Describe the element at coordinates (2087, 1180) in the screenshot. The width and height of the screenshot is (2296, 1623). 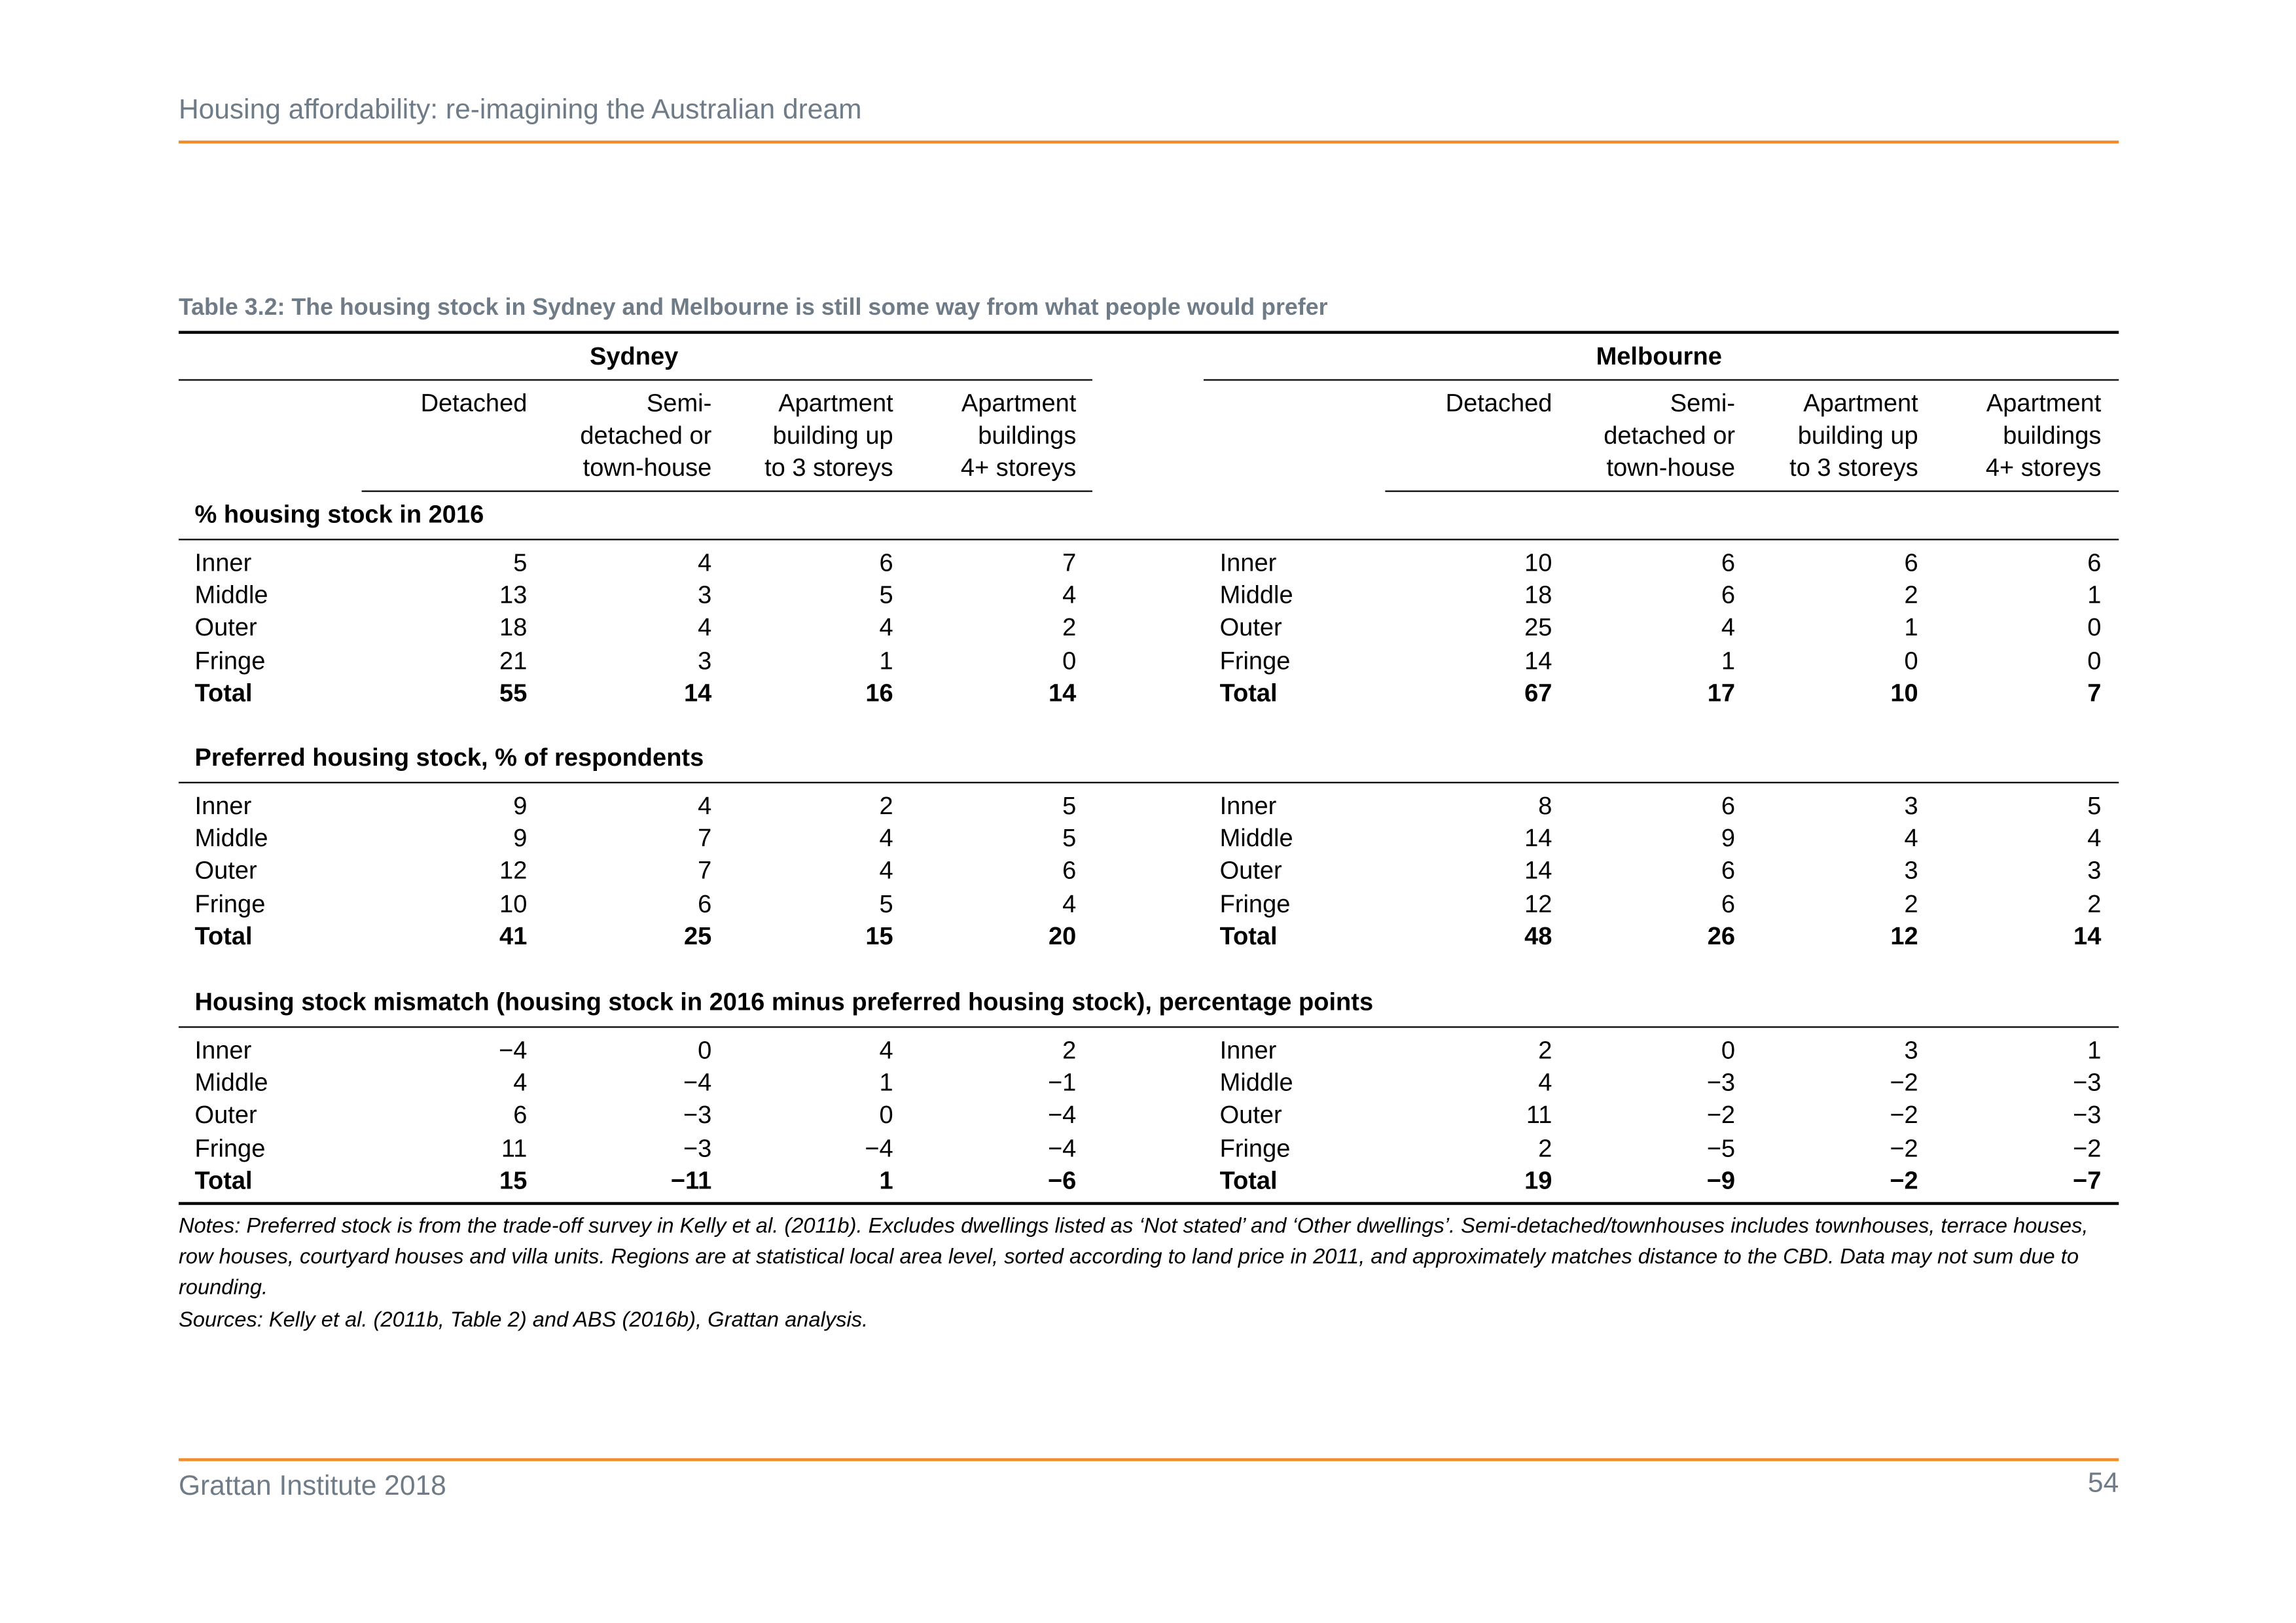
I see `table-cell: −7` at that location.